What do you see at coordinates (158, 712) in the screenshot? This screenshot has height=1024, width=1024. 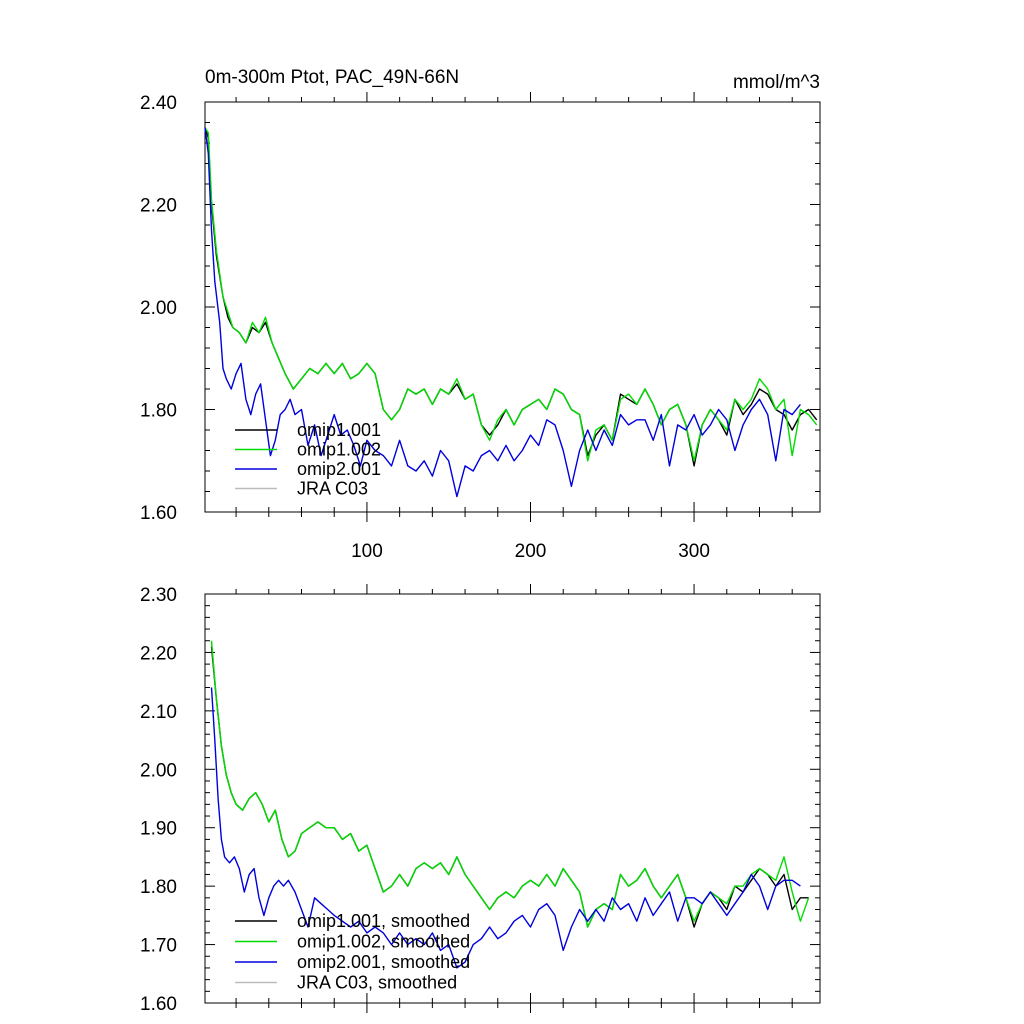 I see `y-tick-label: 2.10` at bounding box center [158, 712].